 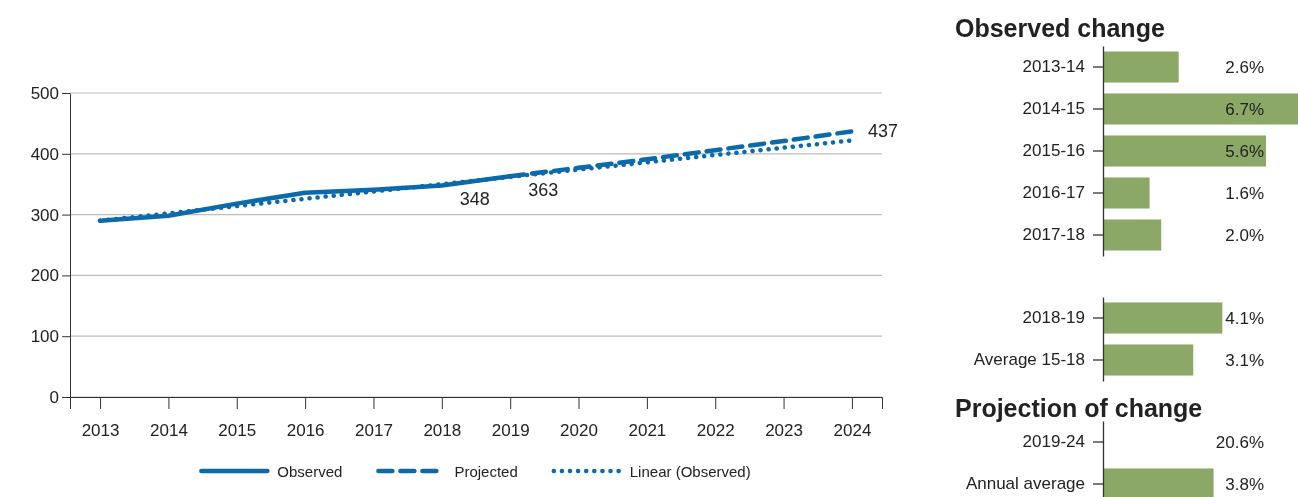 I want to click on y-tick-label: 2013-14, so click(x=1053, y=67).